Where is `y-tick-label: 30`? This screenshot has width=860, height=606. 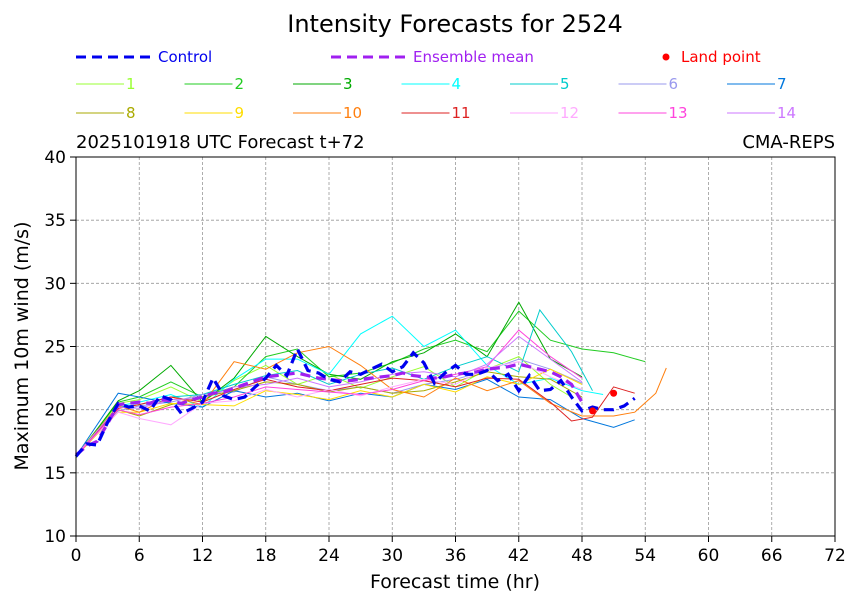 y-tick-label: 30 is located at coordinates (55, 284).